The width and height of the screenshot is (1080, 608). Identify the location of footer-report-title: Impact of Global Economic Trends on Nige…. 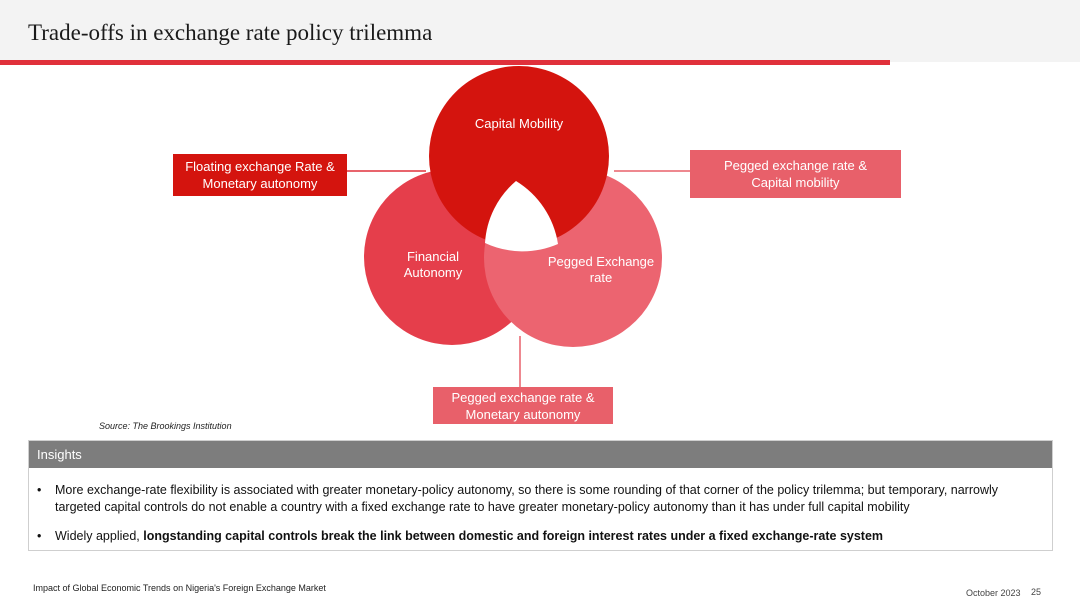
(179, 588).